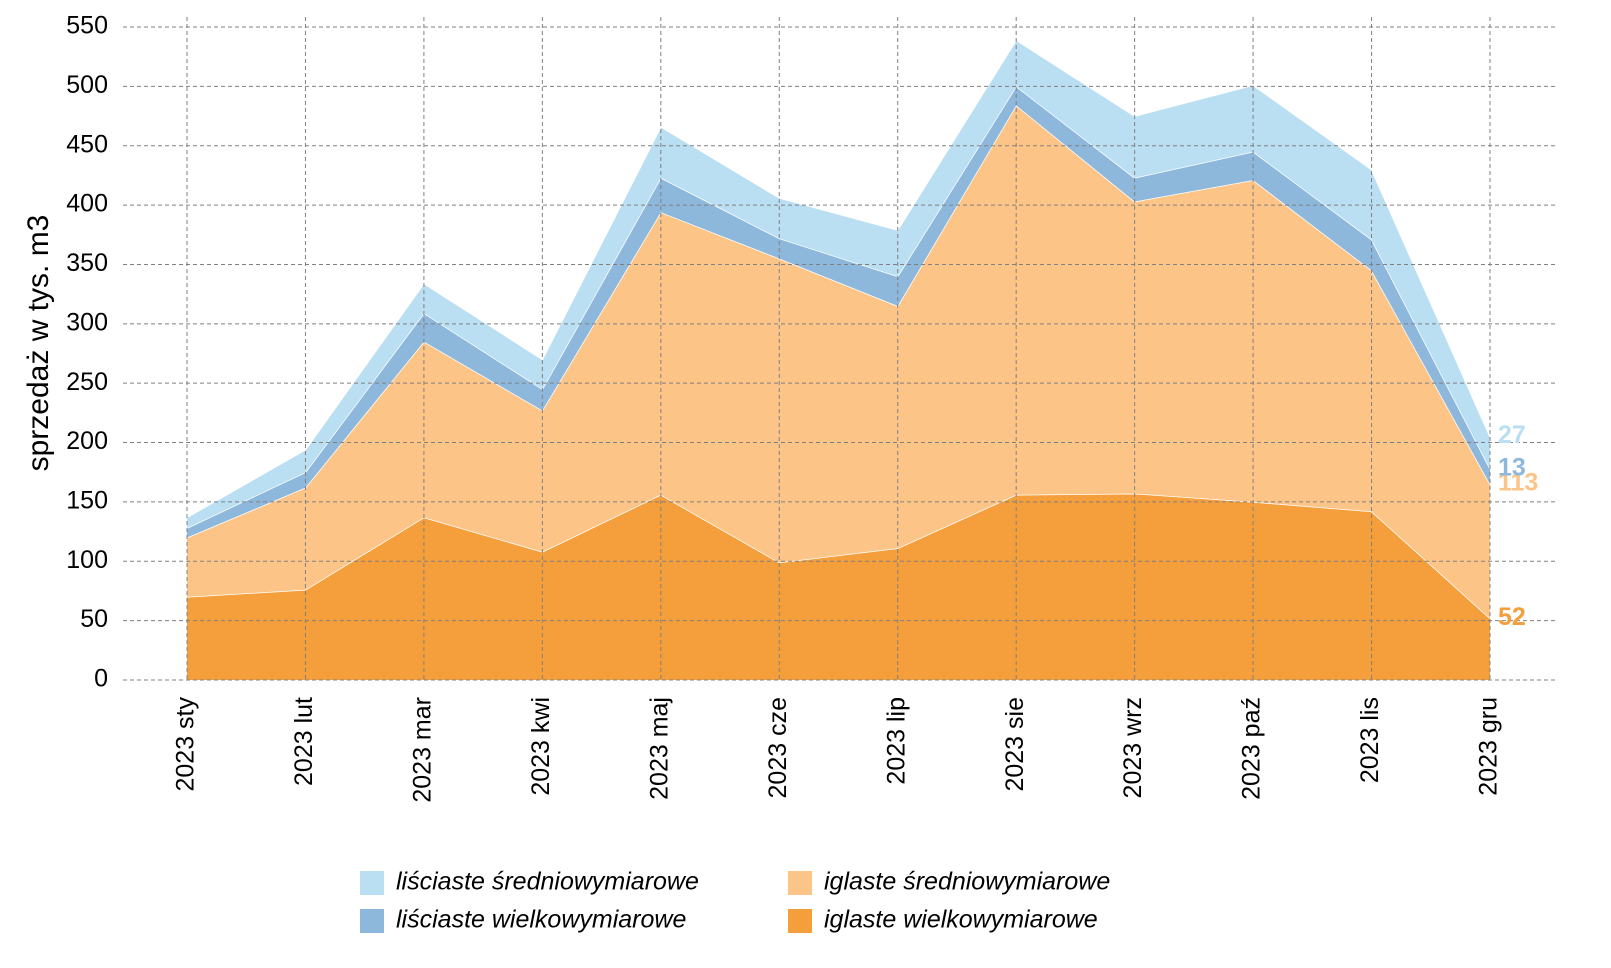 Image resolution: width=1611 pixels, height=968 pixels. Describe the element at coordinates (87, 322) in the screenshot. I see `y-tick-label: 300` at that location.